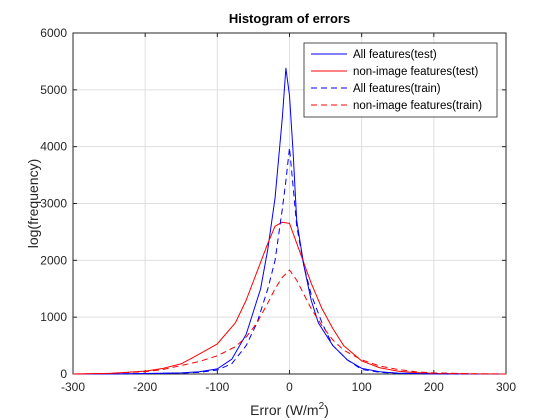  Describe the element at coordinates (53, 147) in the screenshot. I see `y-tick-label: 4000` at that location.